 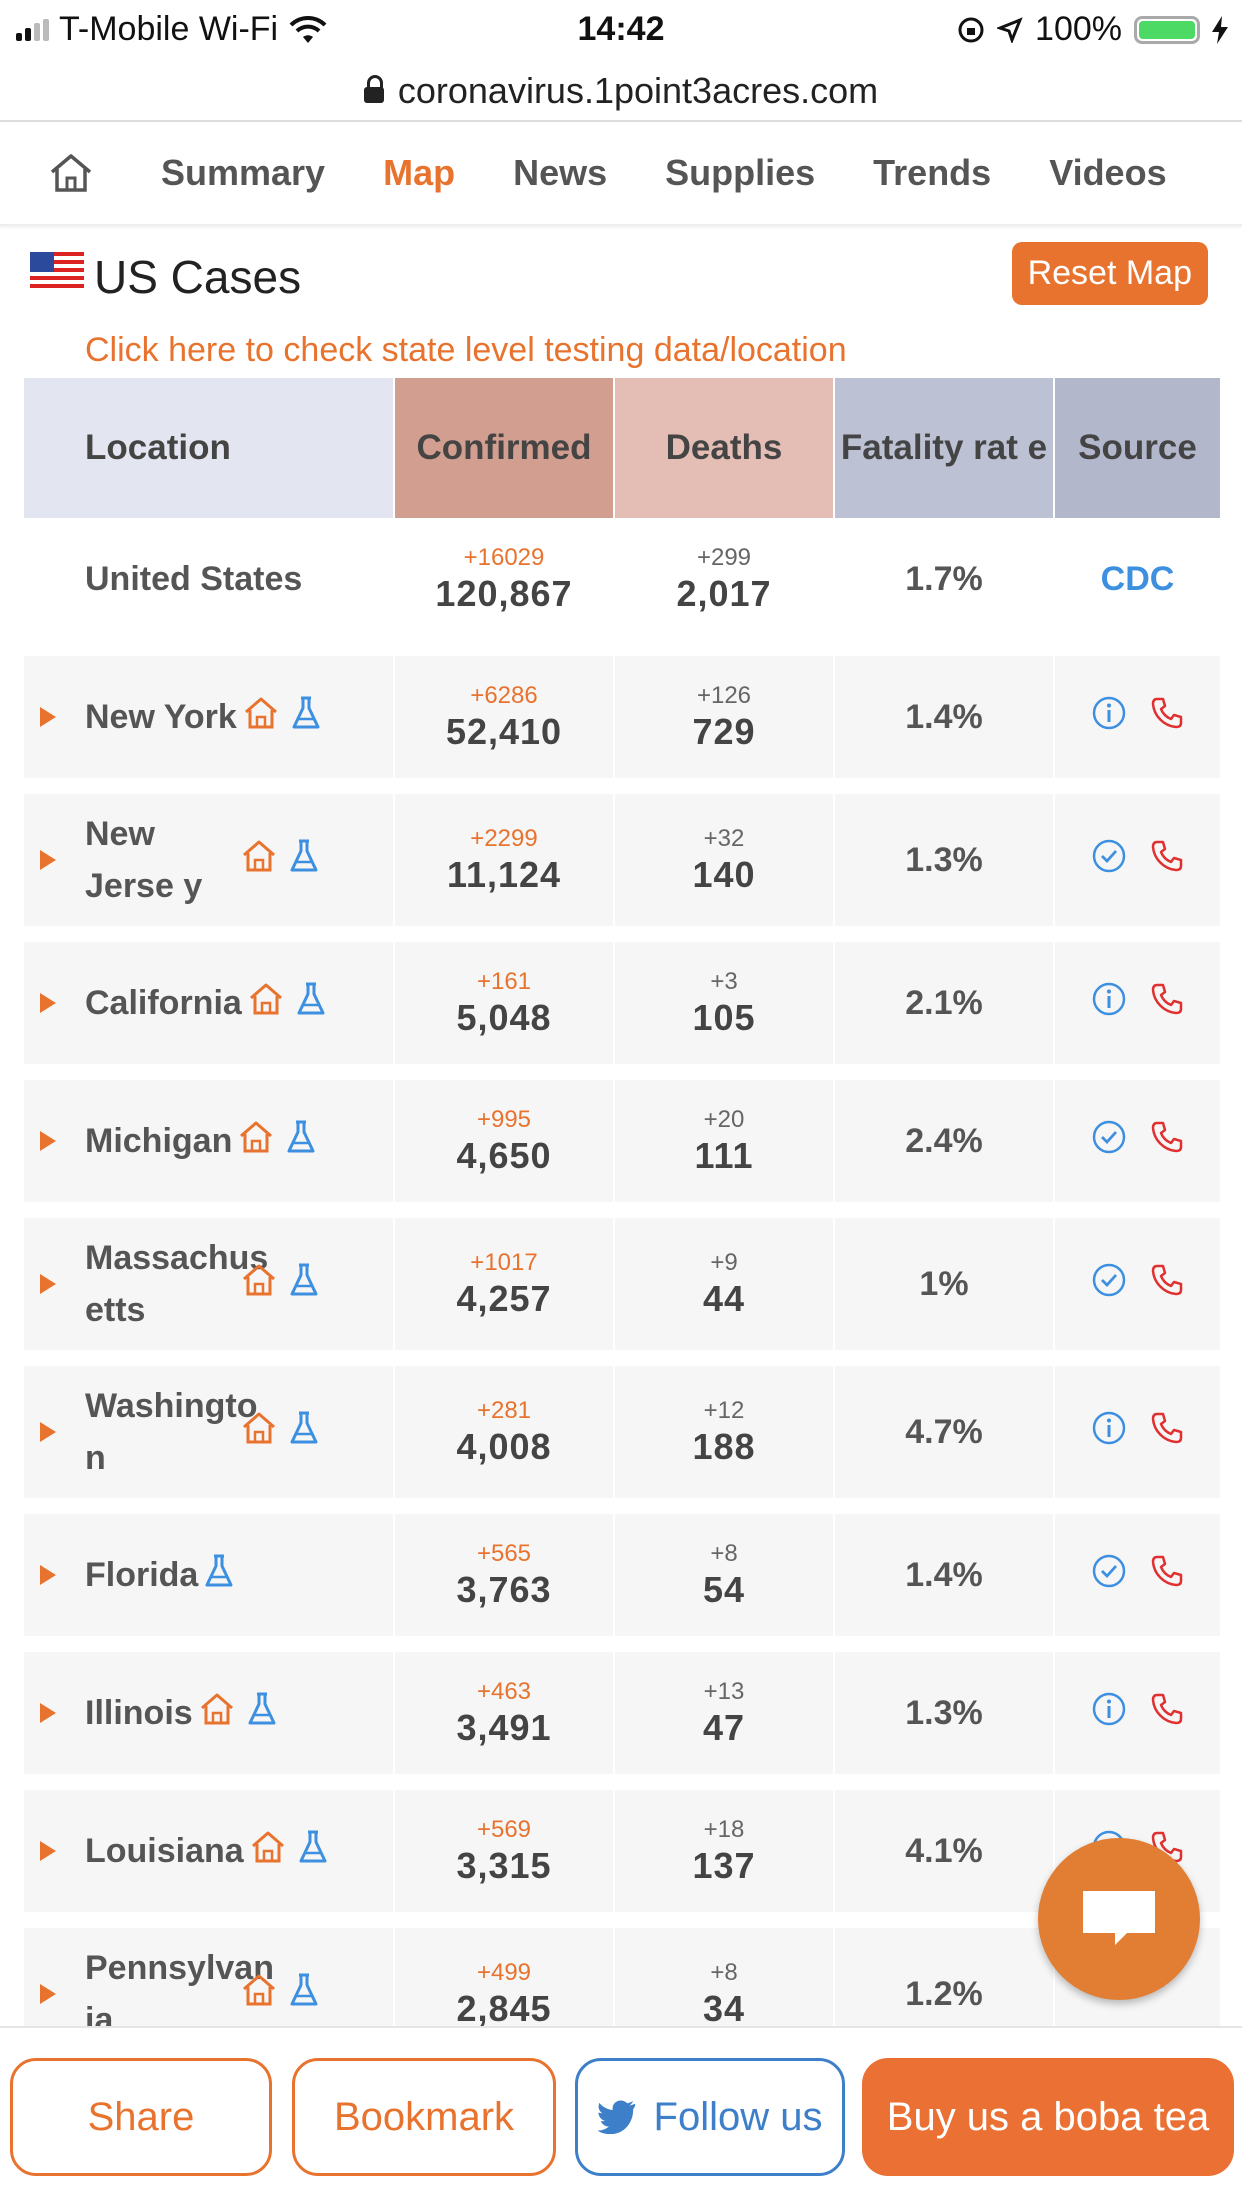 What do you see at coordinates (622, 1003) in the screenshot?
I see `table-row: California +161 5,048 +3 105 2.1%` at bounding box center [622, 1003].